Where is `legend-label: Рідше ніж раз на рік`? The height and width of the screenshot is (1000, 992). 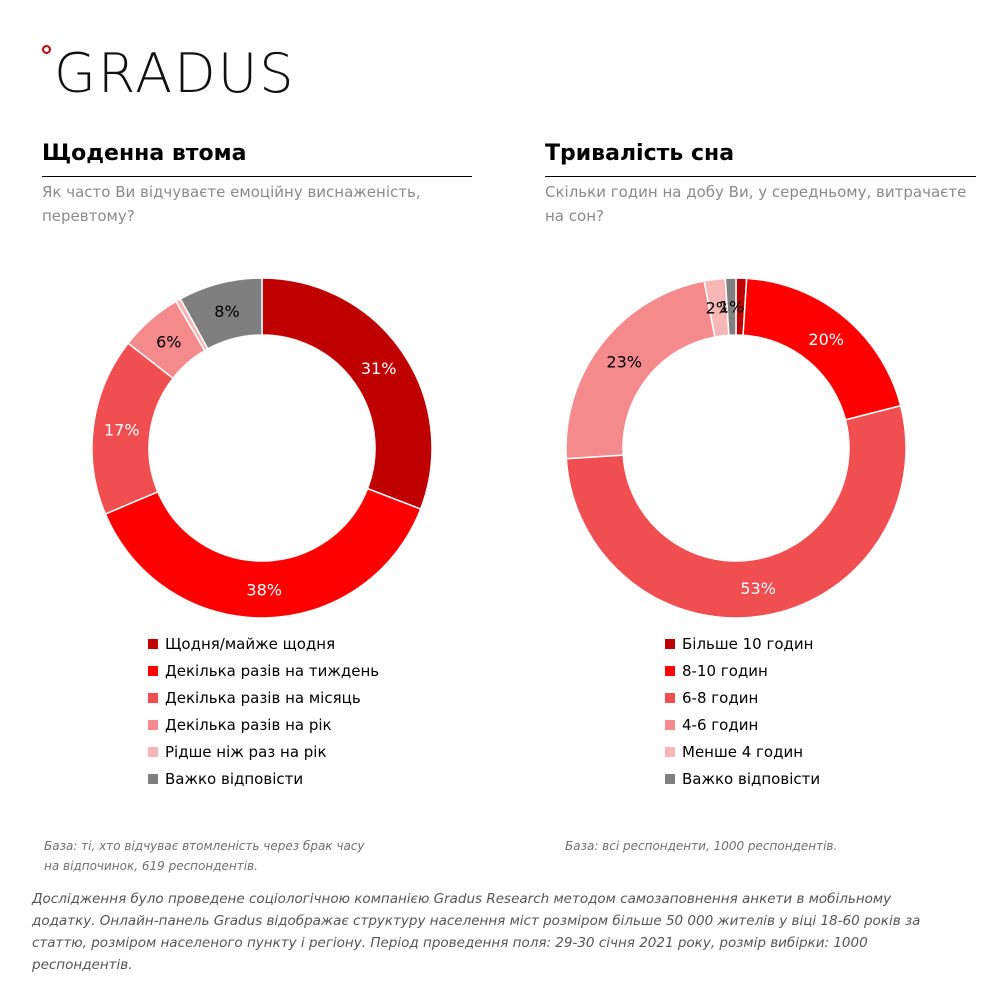 legend-label: Рідше ніж раз на рік is located at coordinates (246, 752).